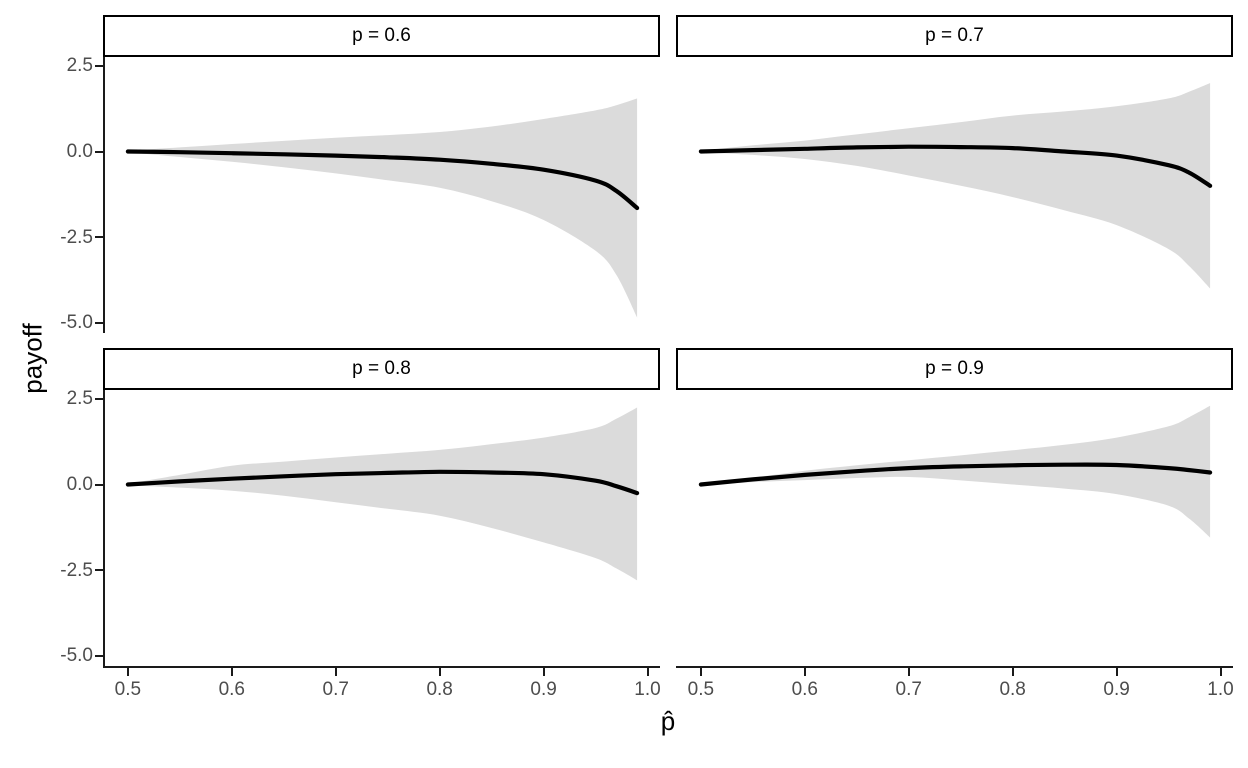 The width and height of the screenshot is (1248, 768). I want to click on facet-strip-label: p = 0.7, so click(954, 35).